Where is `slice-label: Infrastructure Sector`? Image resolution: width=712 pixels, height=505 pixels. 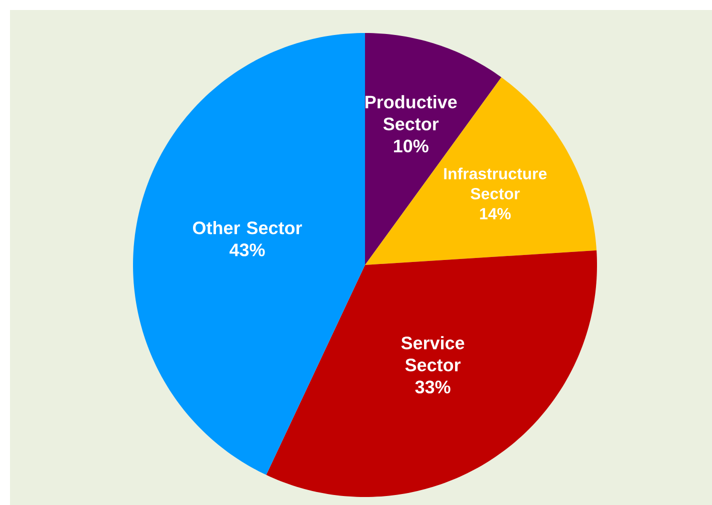
slice-label: Infrastructure Sector is located at coordinates (495, 184).